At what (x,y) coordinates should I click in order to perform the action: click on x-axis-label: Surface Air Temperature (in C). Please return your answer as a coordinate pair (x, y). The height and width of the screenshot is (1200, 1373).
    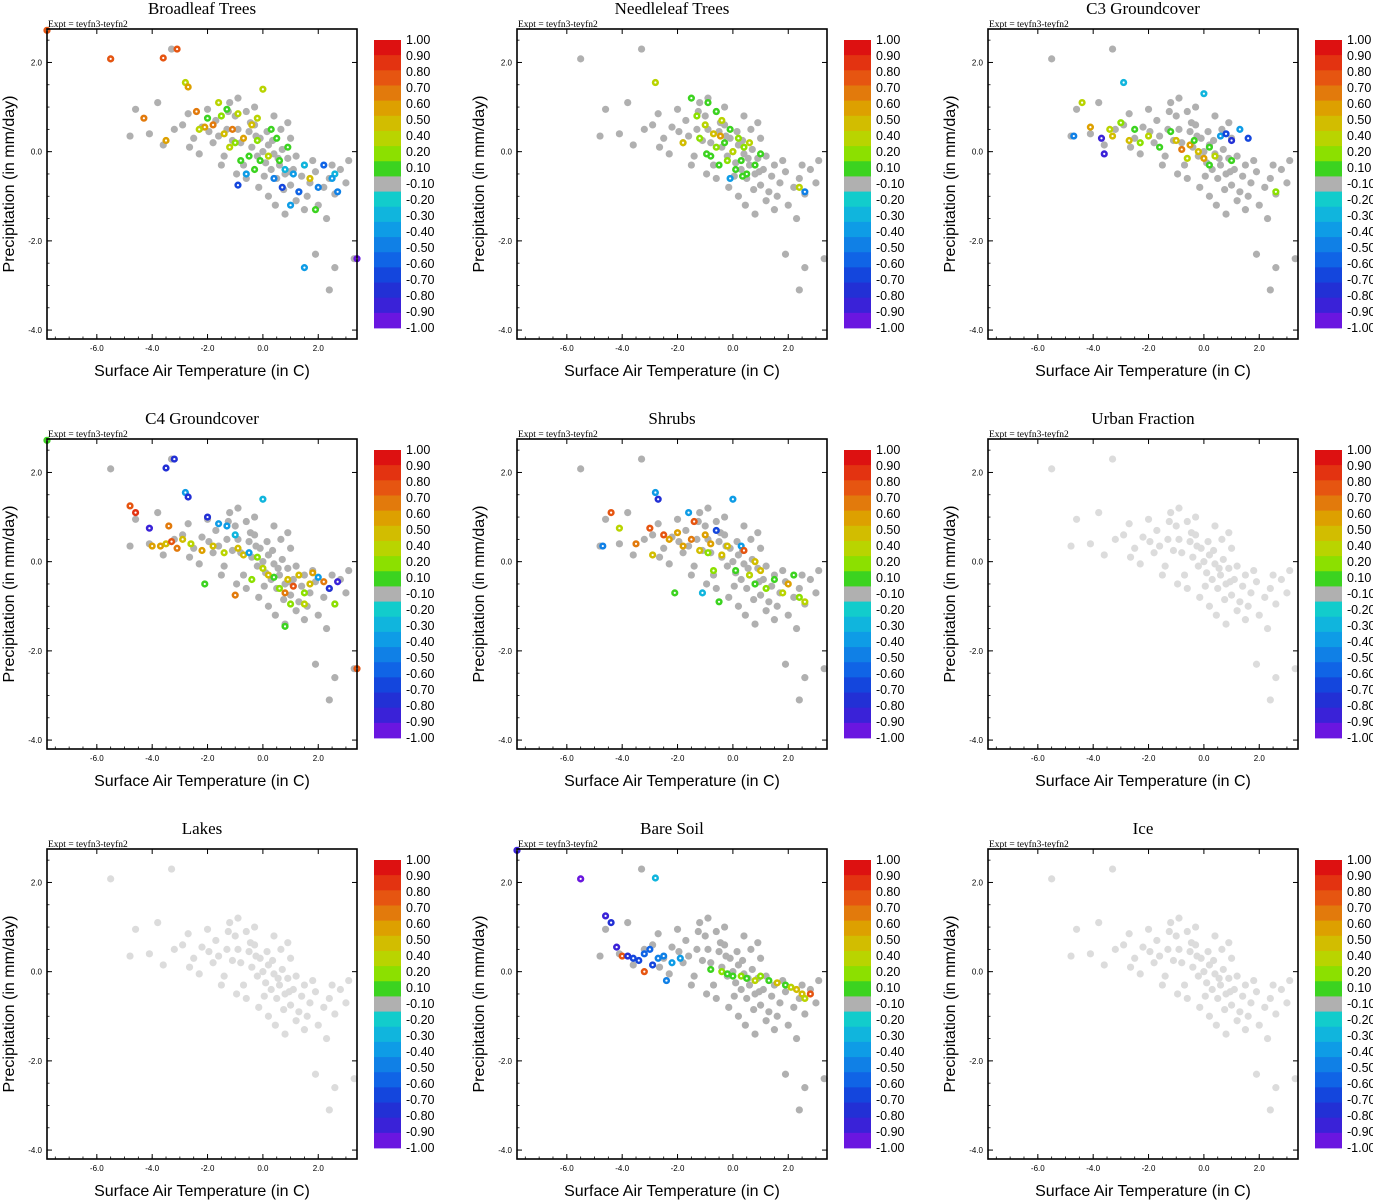
    Looking at the image, I should click on (202, 781).